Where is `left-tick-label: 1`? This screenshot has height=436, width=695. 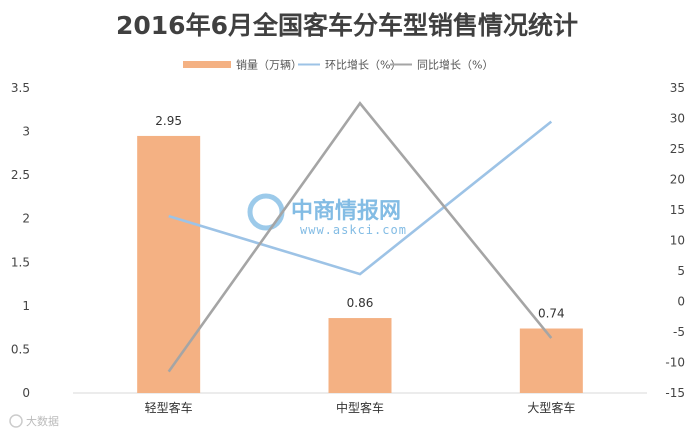 left-tick-label: 1 is located at coordinates (26, 306).